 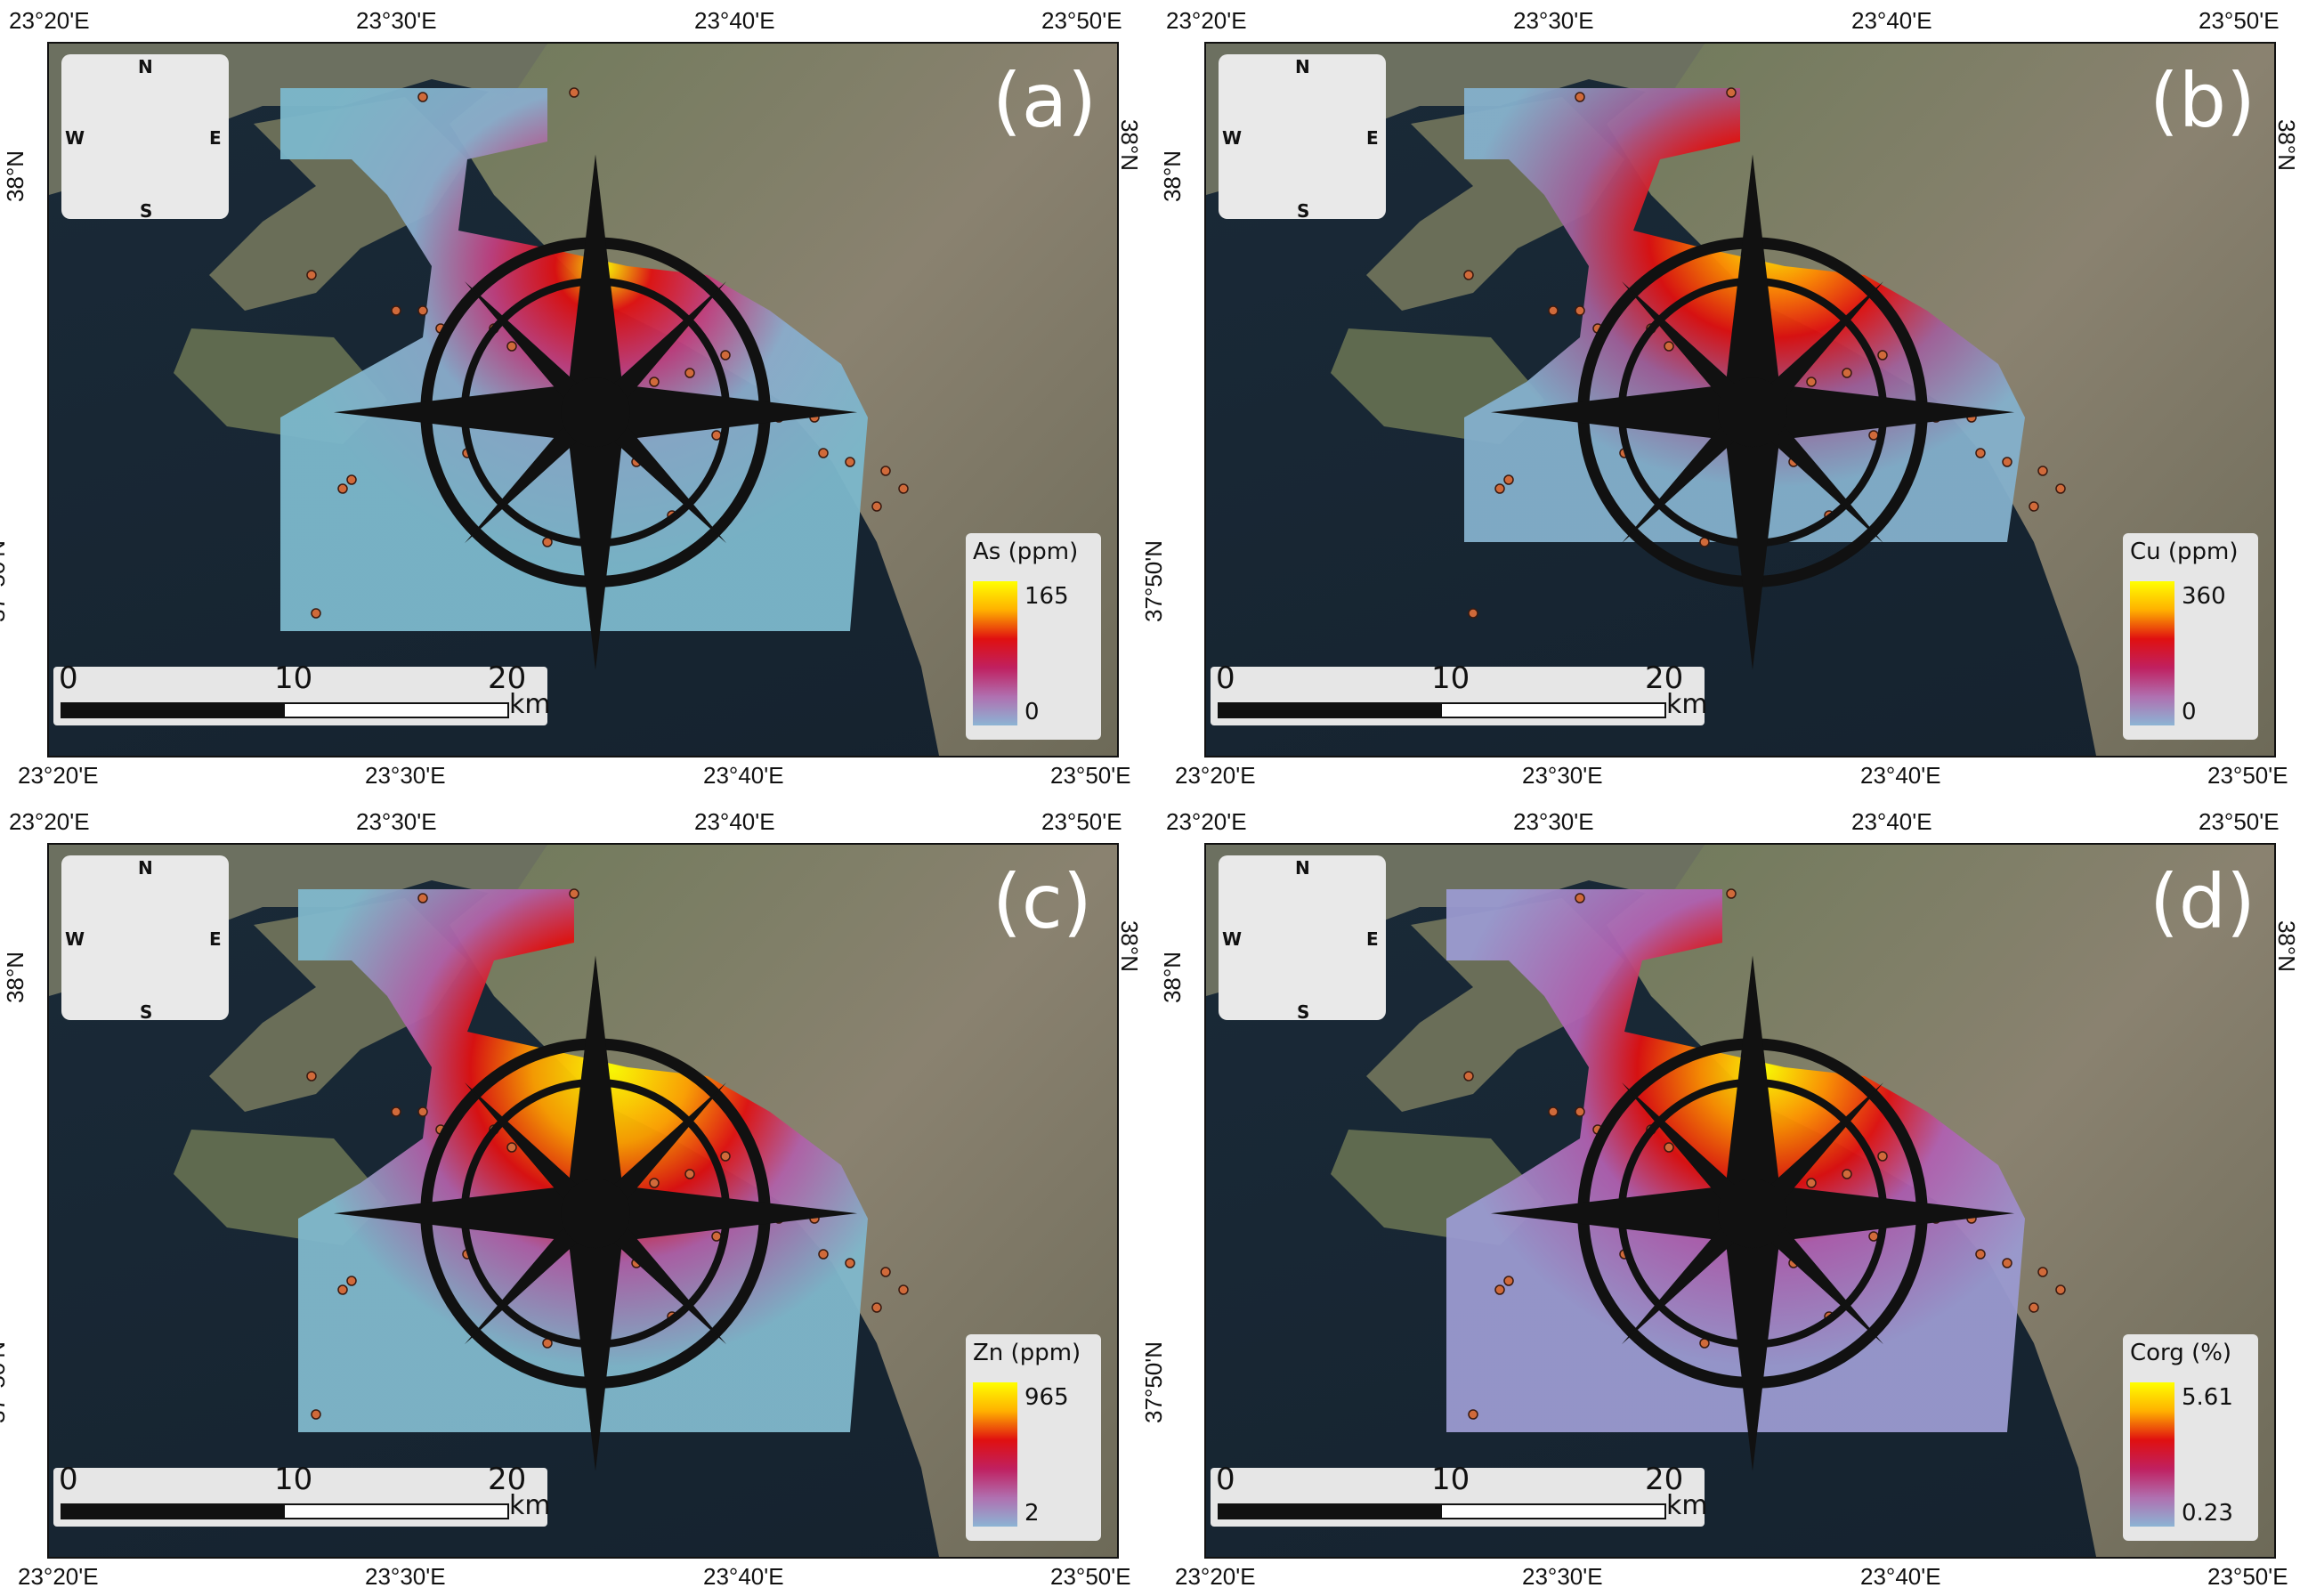 What do you see at coordinates (2181, 1353) in the screenshot?
I see `legend-title: Corg (%)` at bounding box center [2181, 1353].